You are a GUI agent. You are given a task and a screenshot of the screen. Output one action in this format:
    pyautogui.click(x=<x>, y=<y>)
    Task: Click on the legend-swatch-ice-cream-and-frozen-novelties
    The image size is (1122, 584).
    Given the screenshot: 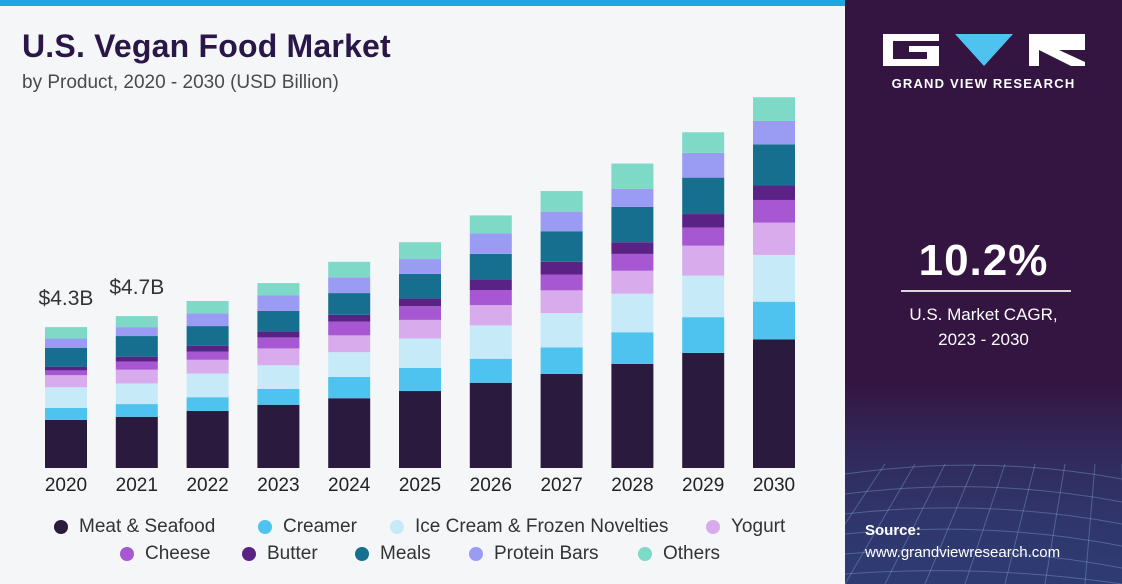 What is the action you would take?
    pyautogui.click(x=397, y=527)
    